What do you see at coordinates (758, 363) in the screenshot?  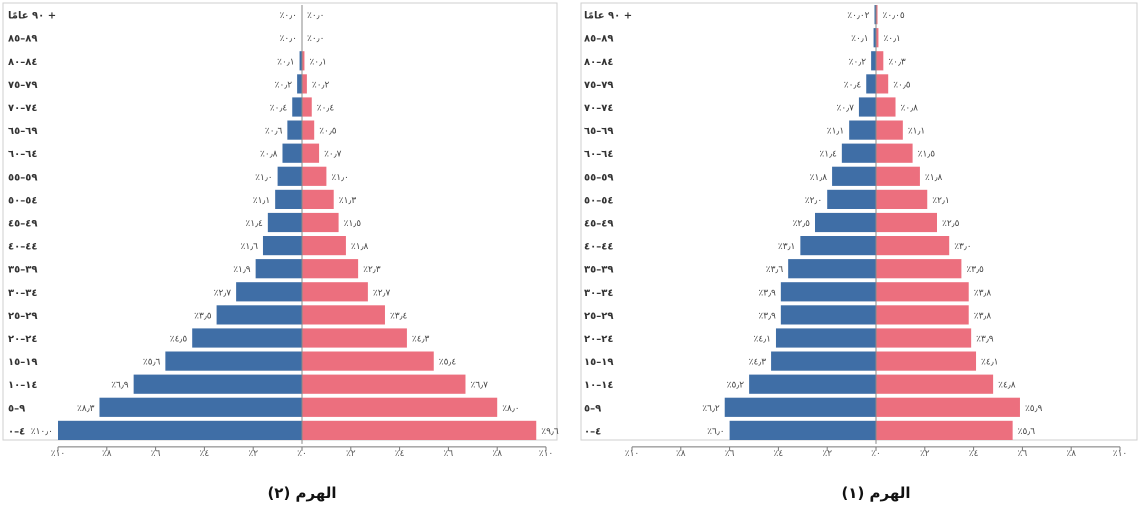 I see `pyramid-1-male-value-label: ٪٤٫٣` at bounding box center [758, 363].